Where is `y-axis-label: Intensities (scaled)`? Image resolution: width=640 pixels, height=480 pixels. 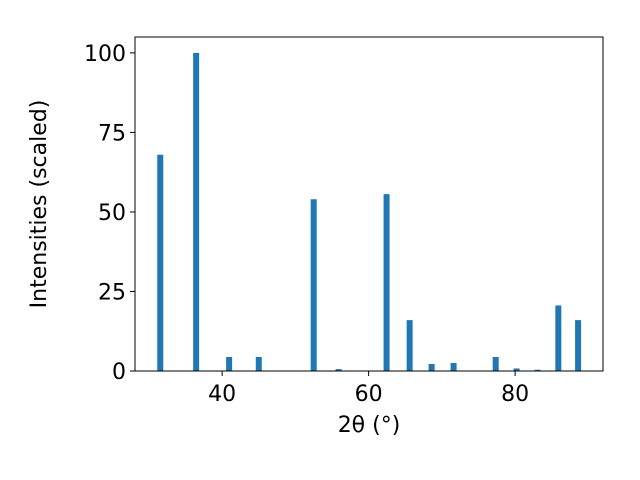 y-axis-label: Intensities (scaled) is located at coordinates (39, 204).